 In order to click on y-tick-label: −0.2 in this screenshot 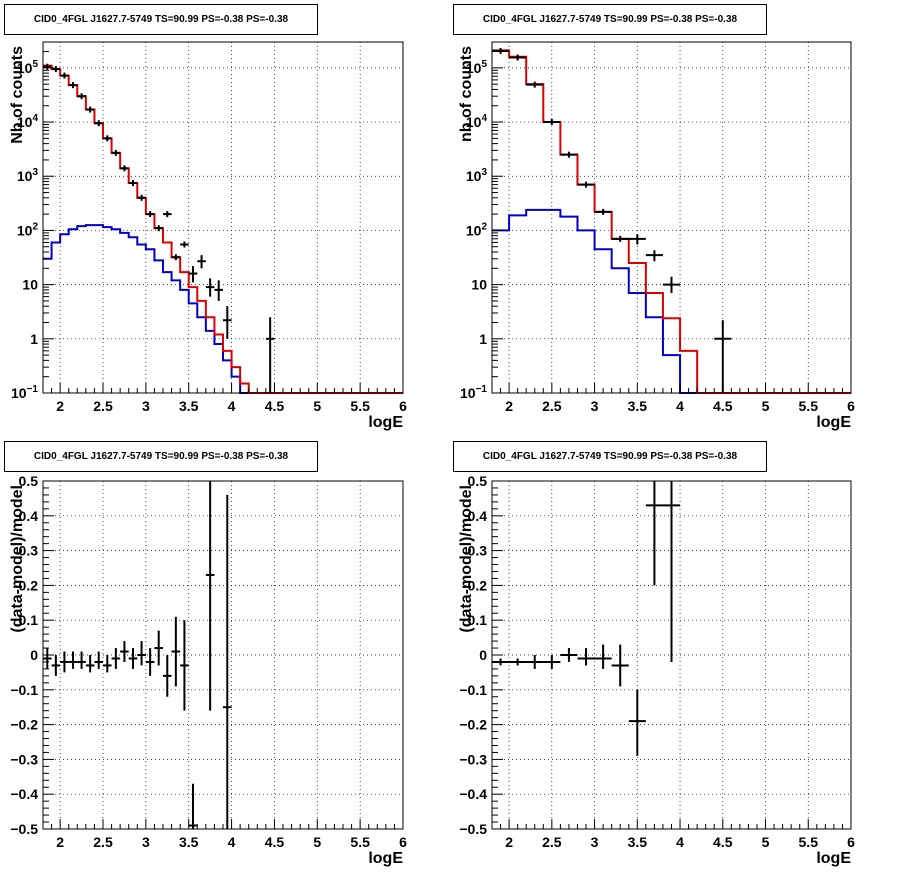, I will do `click(473, 725)`.